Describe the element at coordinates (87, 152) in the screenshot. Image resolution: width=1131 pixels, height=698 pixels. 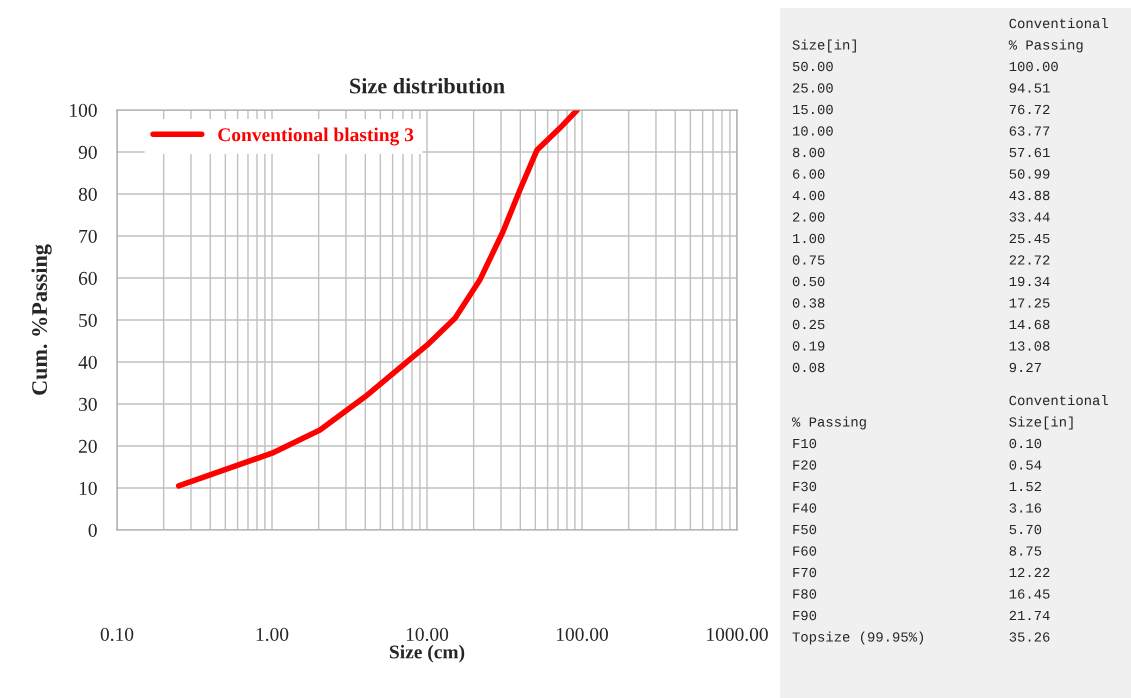
I see `y-tick-label: 90` at that location.